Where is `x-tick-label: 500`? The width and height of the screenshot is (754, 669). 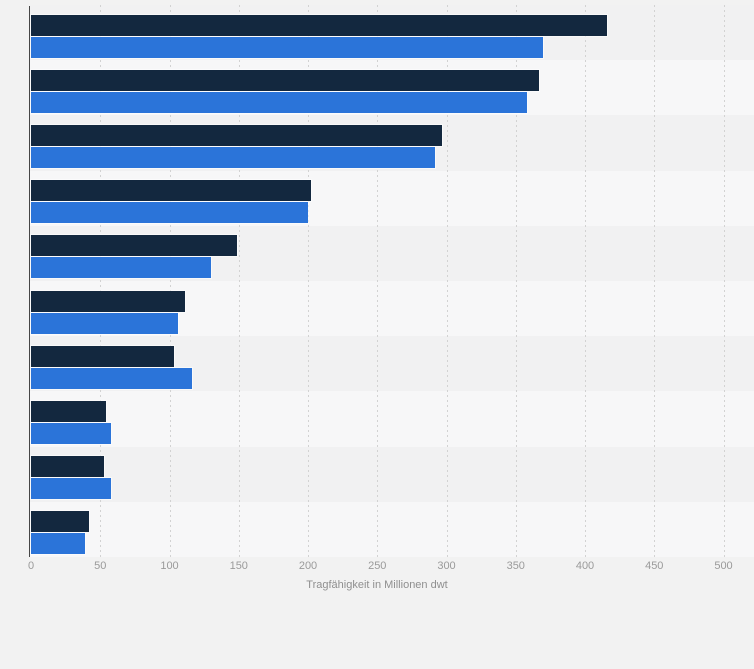 x-tick-label: 500 is located at coordinates (723, 566).